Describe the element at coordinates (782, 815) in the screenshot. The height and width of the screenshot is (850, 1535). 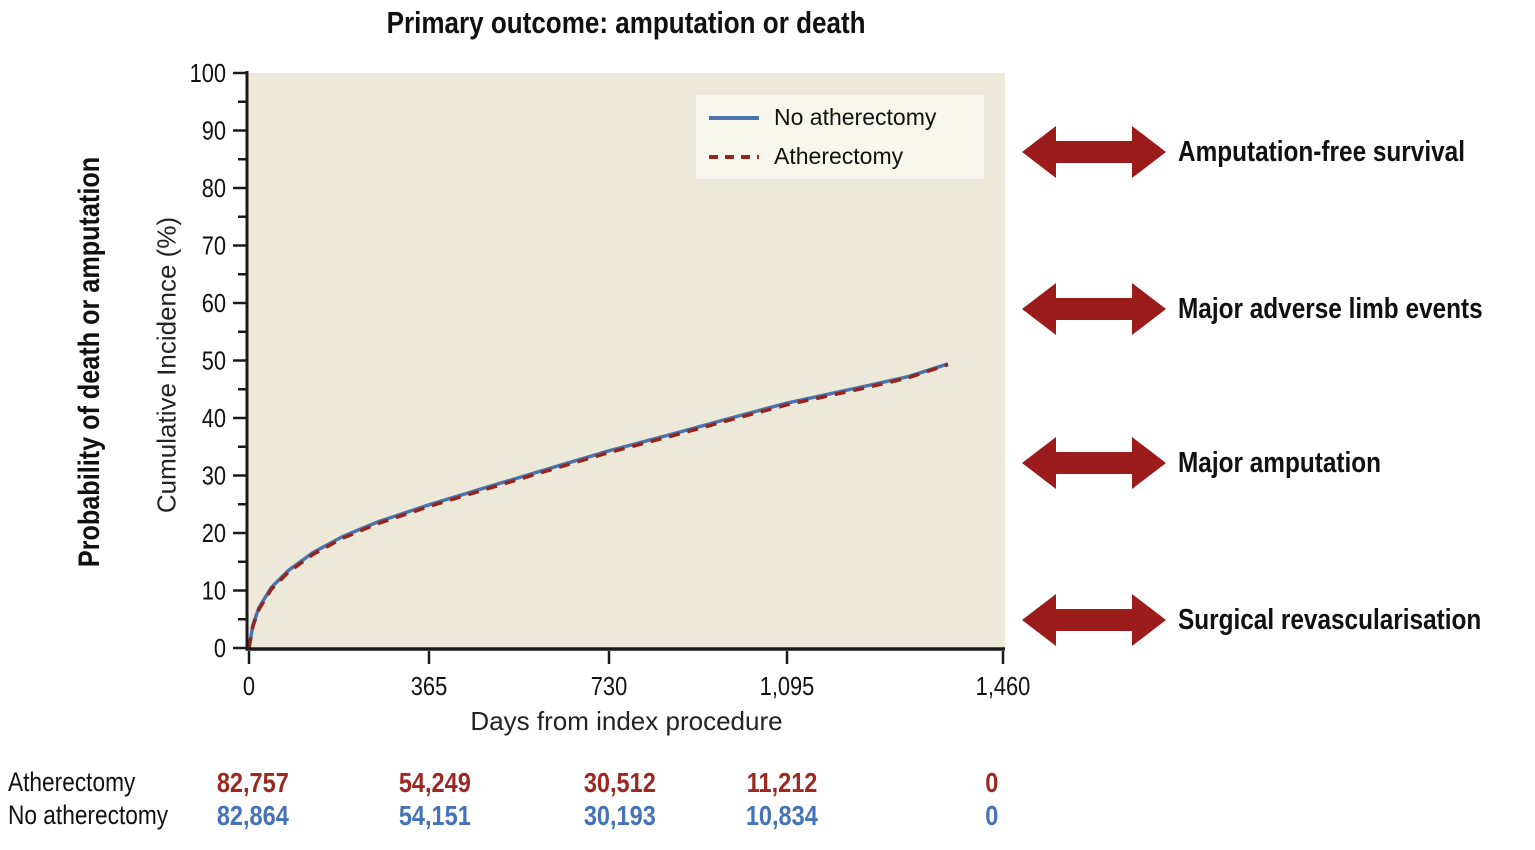
I see `risk-value: 10,834` at that location.